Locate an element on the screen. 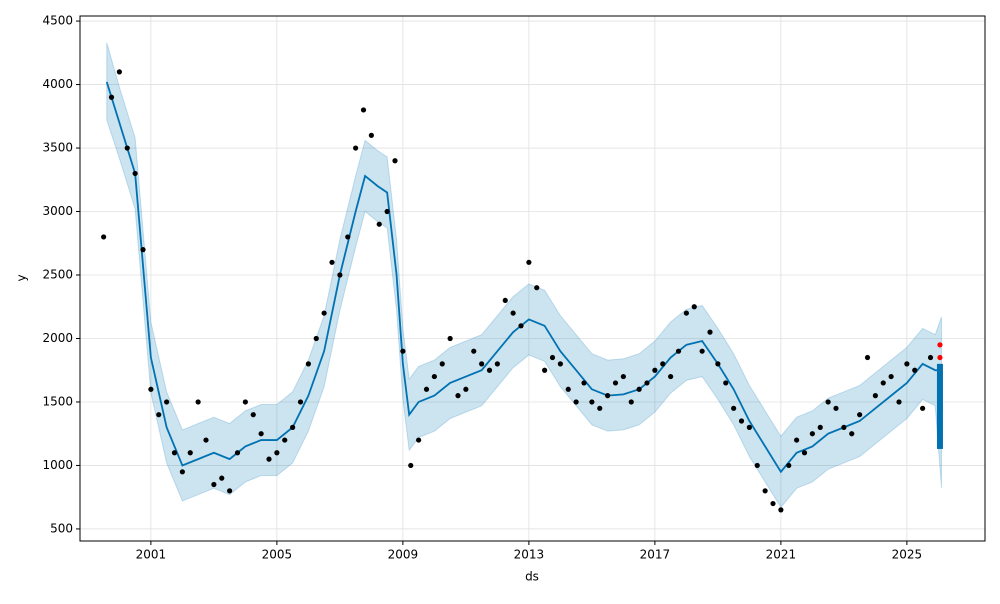 This screenshot has height=604, width=1000. x-tick-label: 2005 is located at coordinates (277, 555).